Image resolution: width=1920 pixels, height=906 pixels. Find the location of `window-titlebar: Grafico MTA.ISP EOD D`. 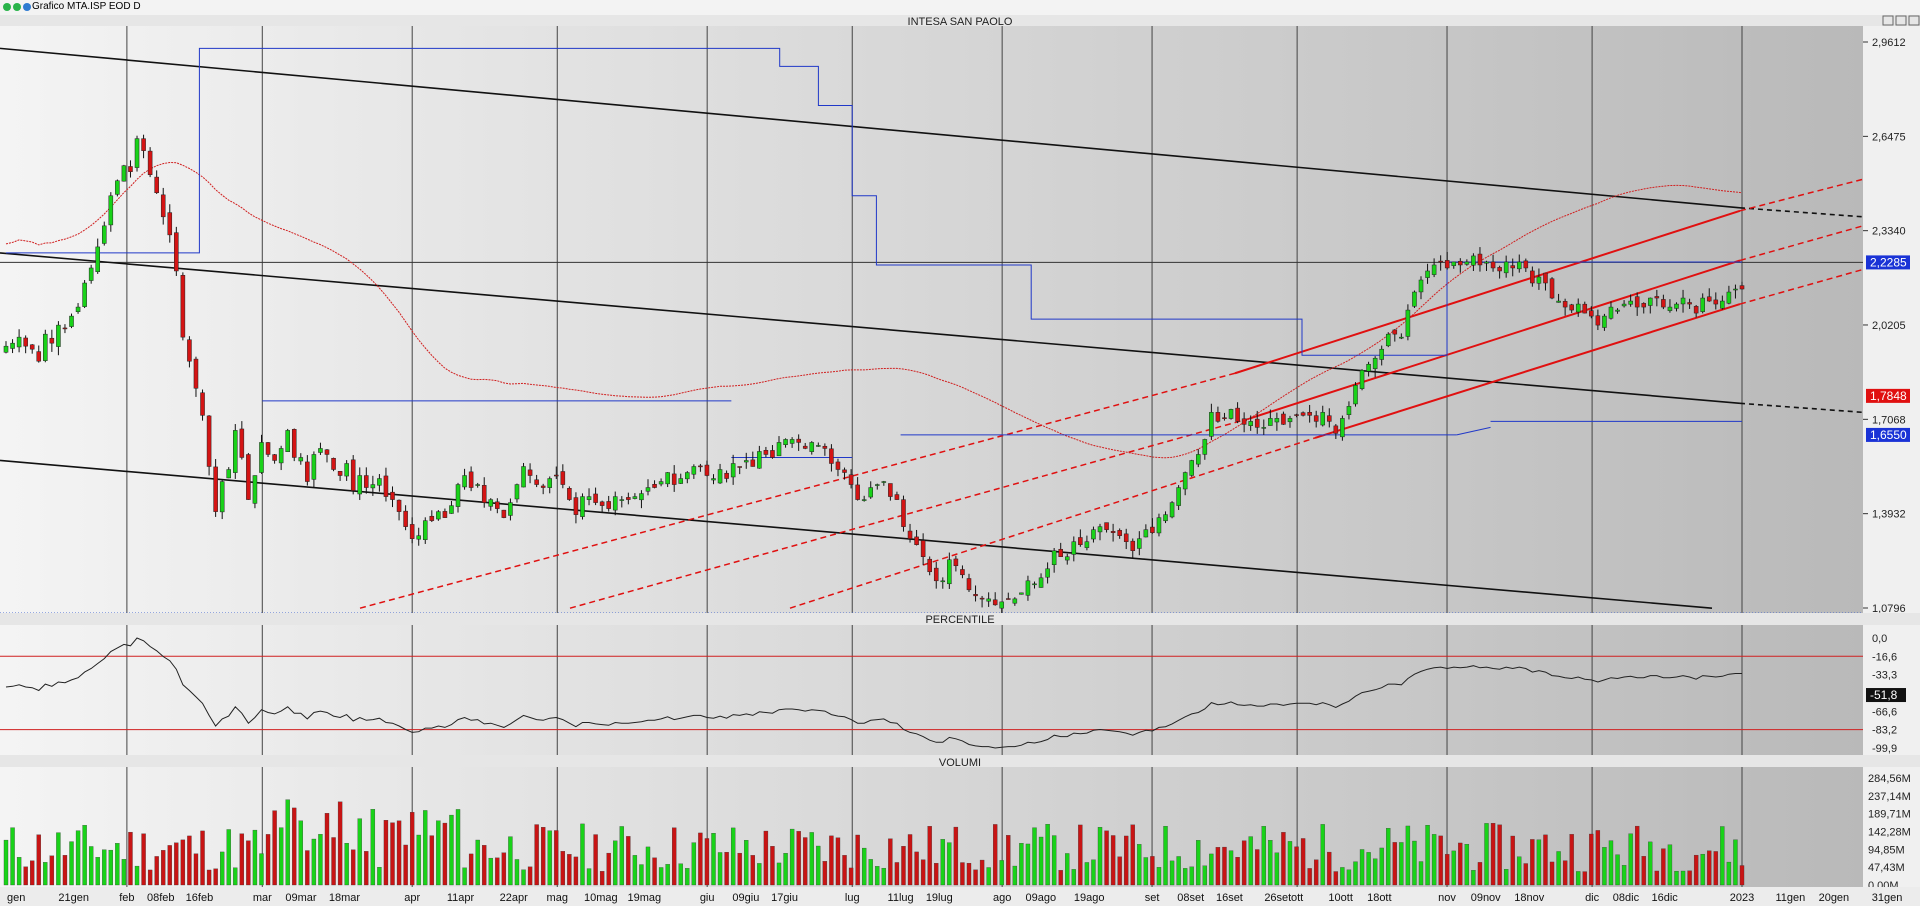

window-titlebar: Grafico MTA.ISP EOD D is located at coordinates (960, 8).